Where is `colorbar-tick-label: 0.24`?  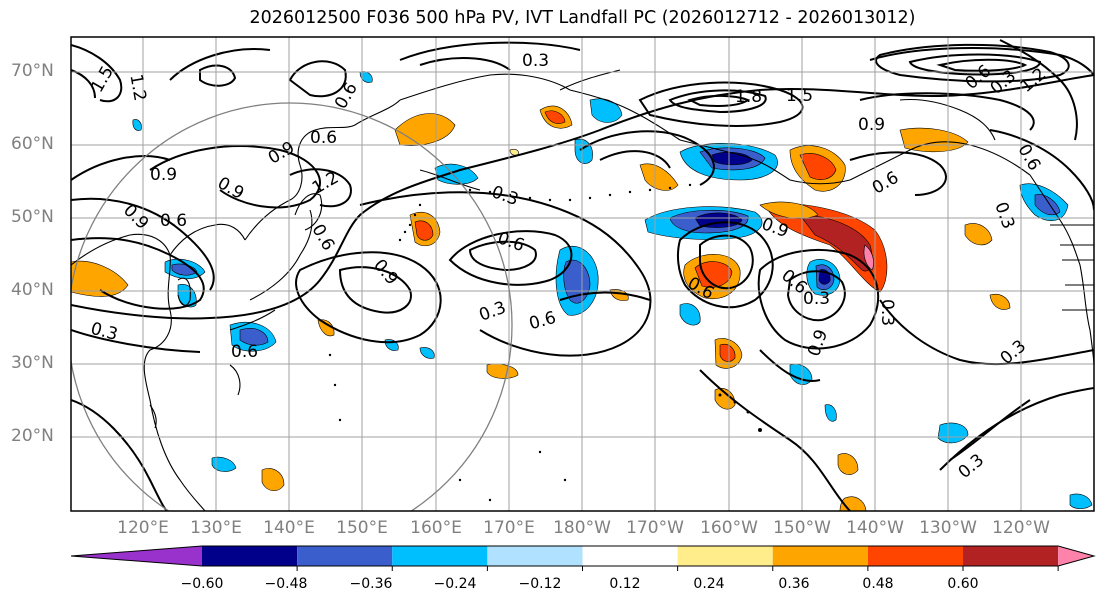
colorbar-tick-label: 0.24 is located at coordinates (709, 584).